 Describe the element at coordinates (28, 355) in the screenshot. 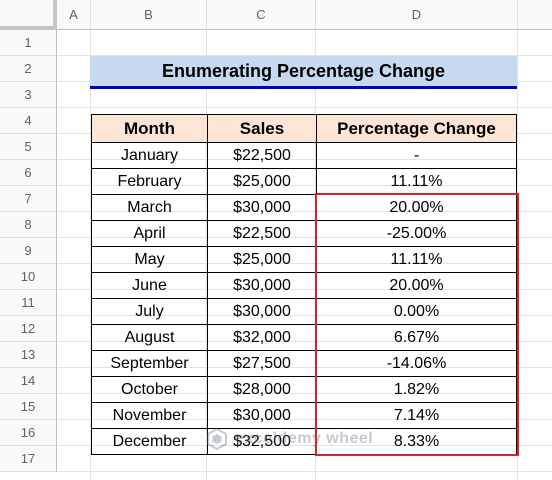

I see `row-header-13: 13` at that location.